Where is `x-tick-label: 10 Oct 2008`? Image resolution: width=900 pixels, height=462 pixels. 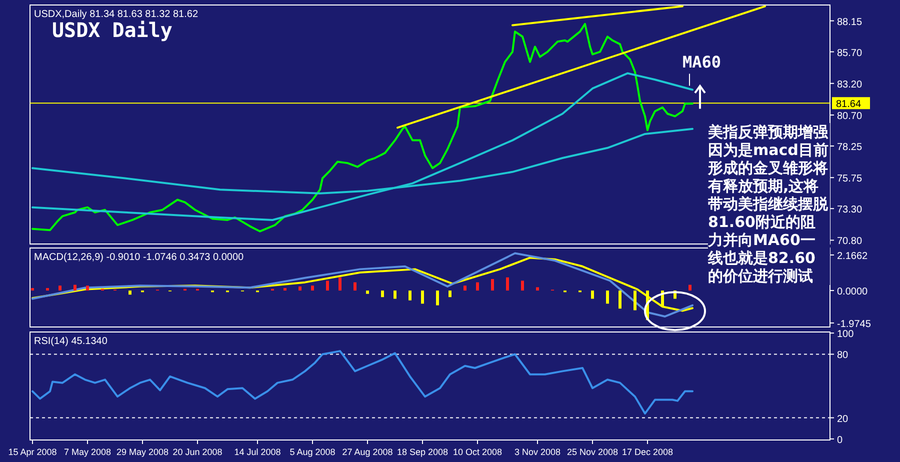 x-tick-label: 10 Oct 2008 is located at coordinates (477, 452).